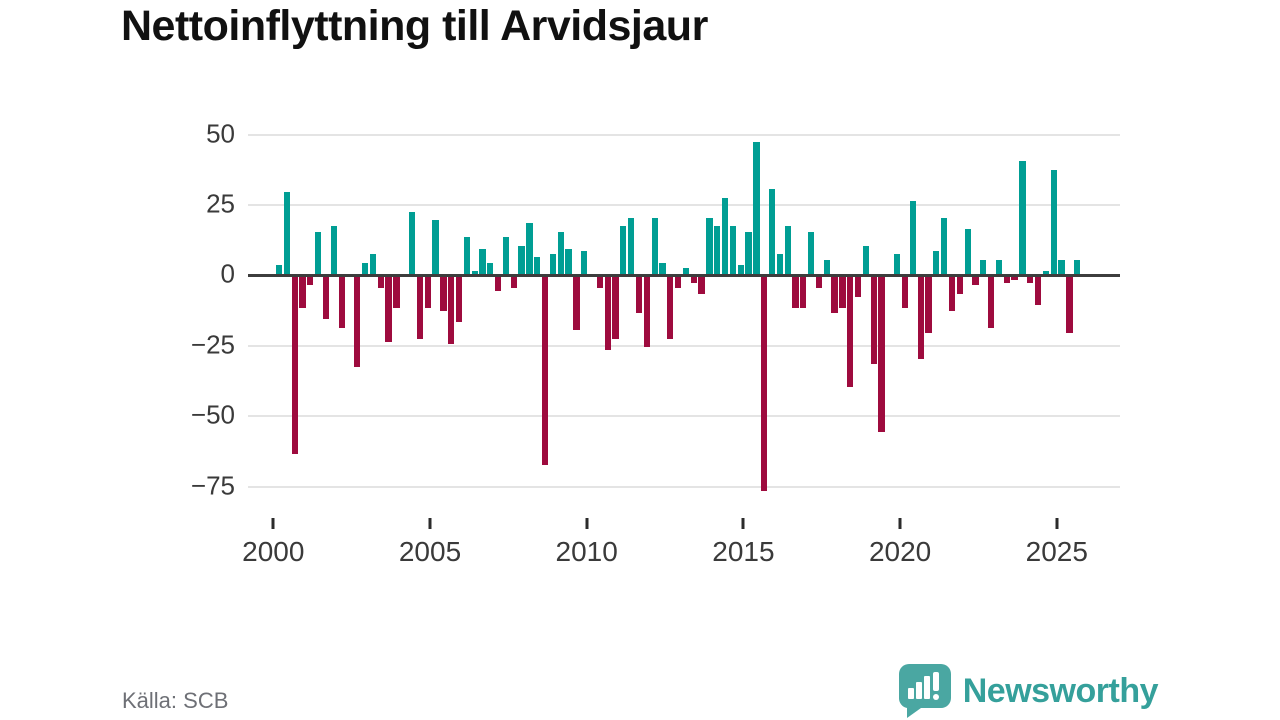  Describe the element at coordinates (743, 551) in the screenshot. I see `x-tick-label-2015: 2015` at that location.